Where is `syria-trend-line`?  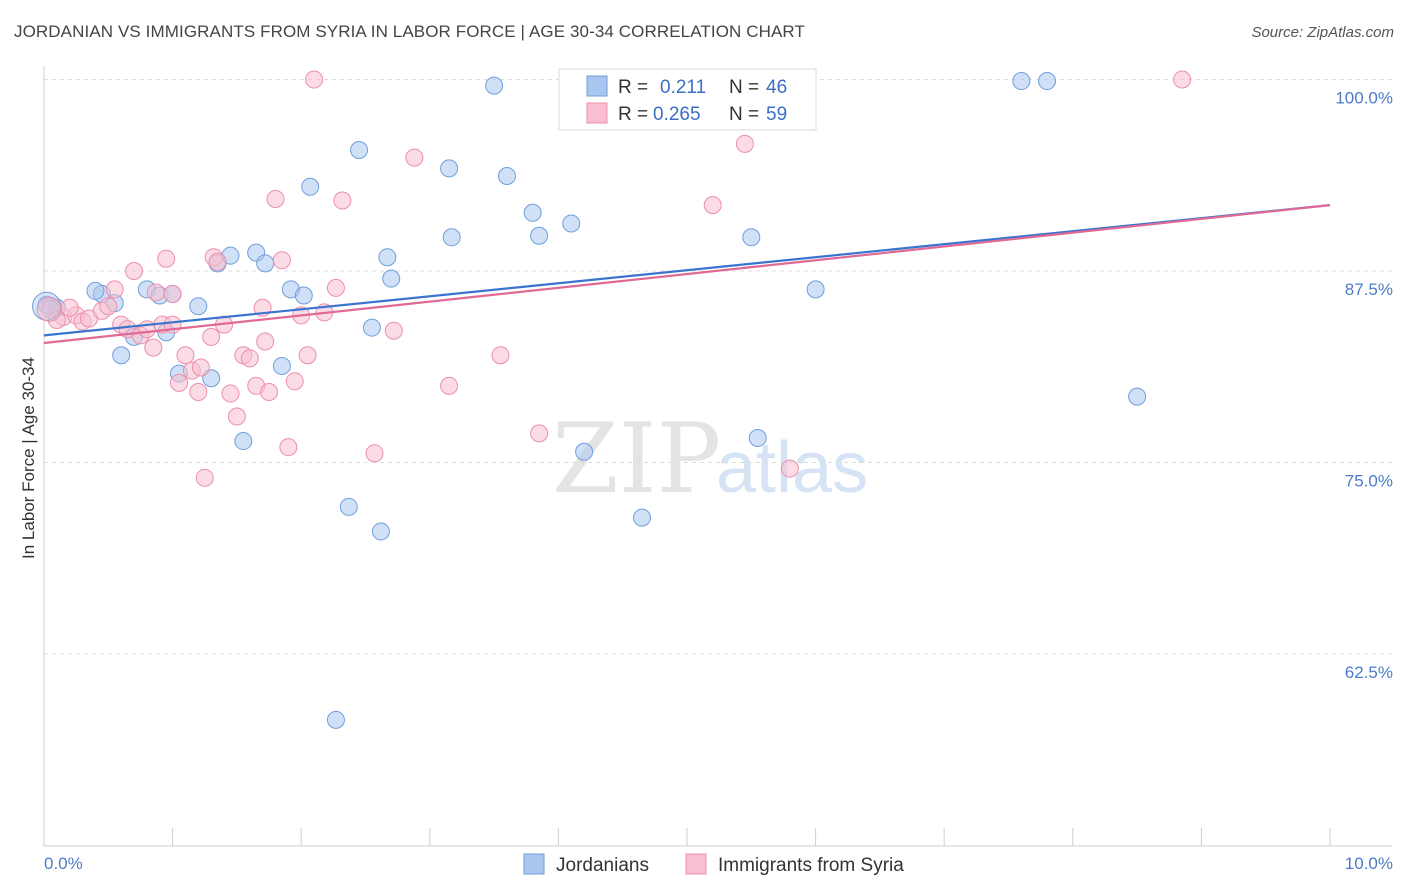
syria-trend-line is located at coordinates (687, 274).